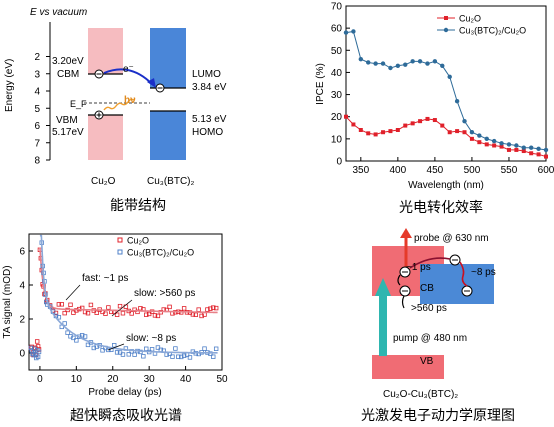  What do you see at coordinates (209, 87) in the screenshot?
I see `mof-lumo-value: 3.84 eV` at bounding box center [209, 87].